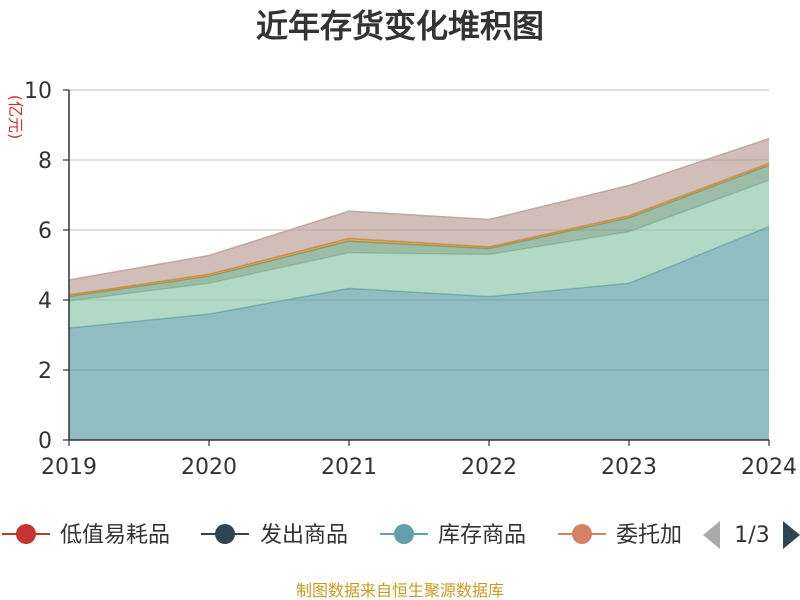 This screenshot has width=800, height=600. I want to click on legend-label: 发出商品, so click(304, 535).